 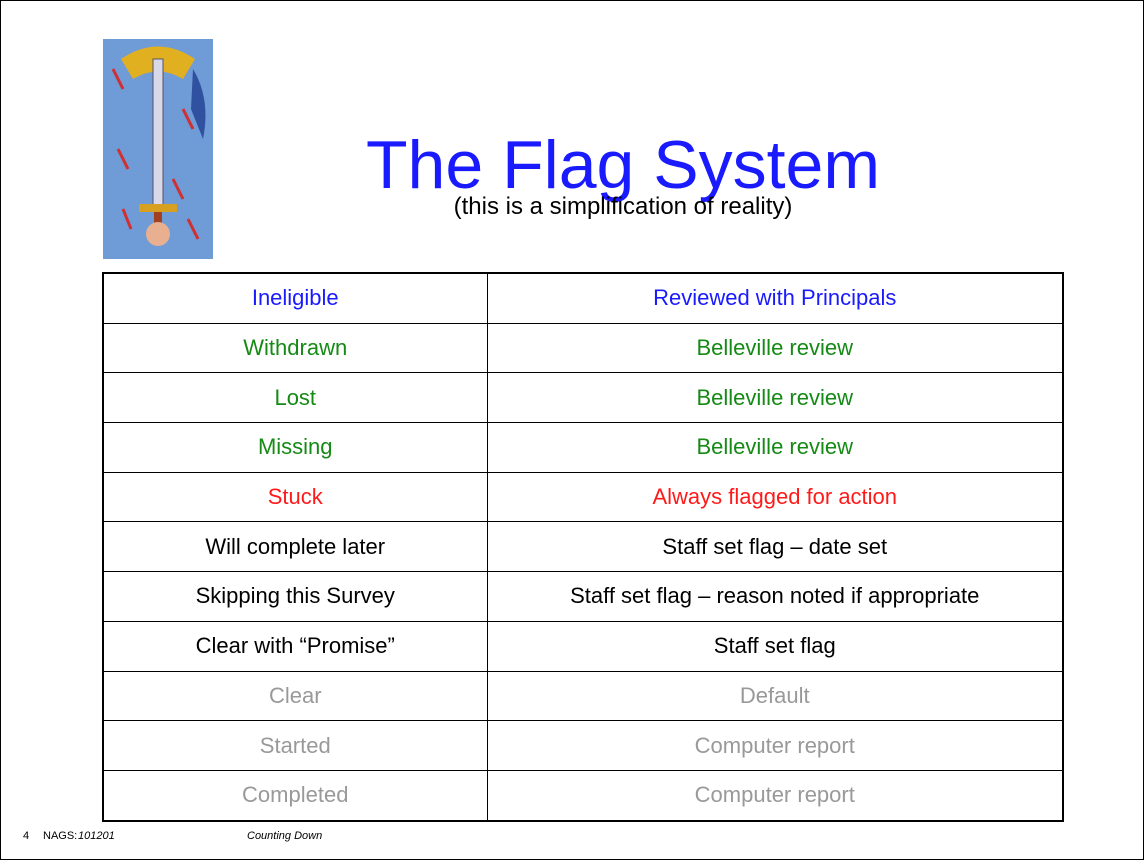 I want to click on table-cell: Staff set flag – date set, so click(x=775, y=547).